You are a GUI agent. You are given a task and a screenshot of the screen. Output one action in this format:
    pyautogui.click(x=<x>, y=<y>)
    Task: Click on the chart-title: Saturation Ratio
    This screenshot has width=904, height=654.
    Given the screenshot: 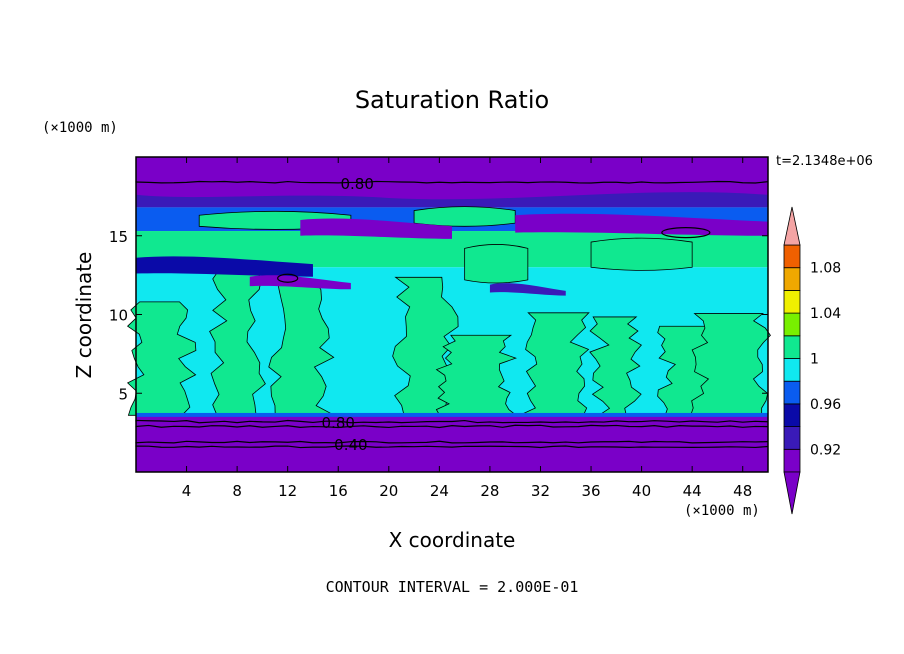 What is the action you would take?
    pyautogui.click(x=452, y=100)
    